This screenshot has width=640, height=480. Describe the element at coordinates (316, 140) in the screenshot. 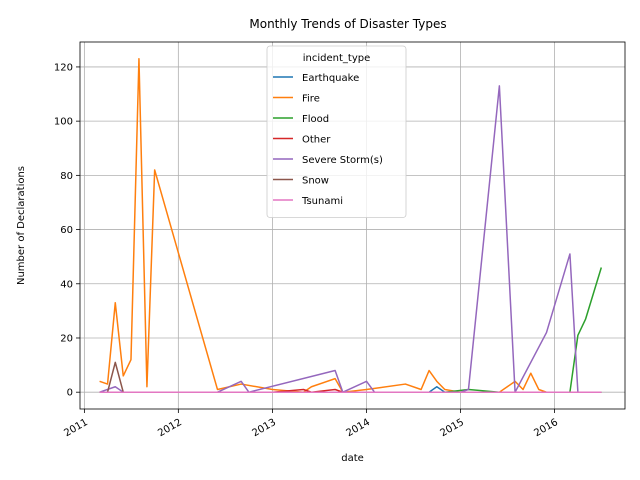

I see `legend-entry: Other` at that location.